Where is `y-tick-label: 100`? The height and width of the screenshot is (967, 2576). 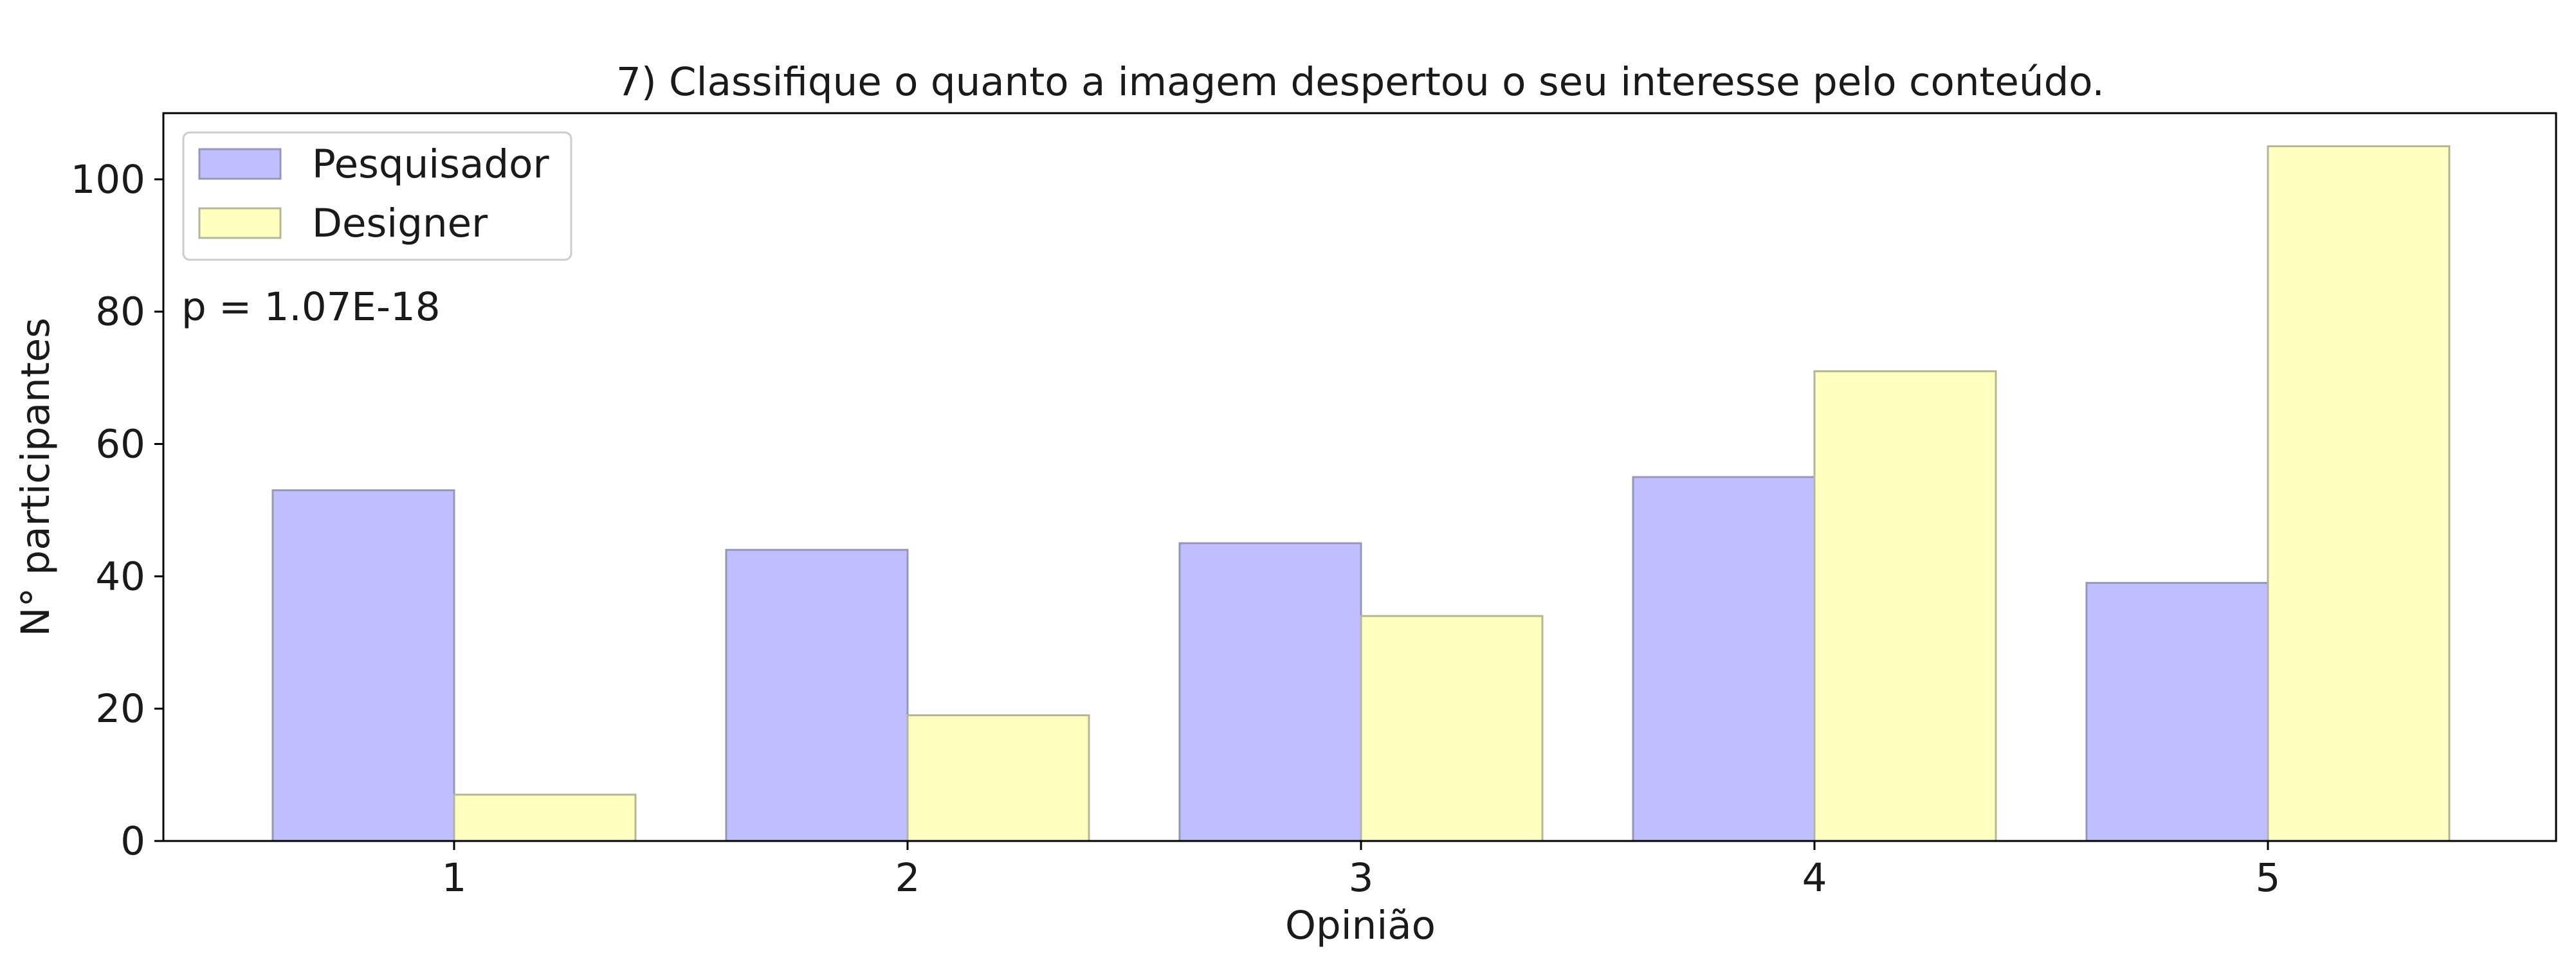 y-tick-label: 100 is located at coordinates (108, 180).